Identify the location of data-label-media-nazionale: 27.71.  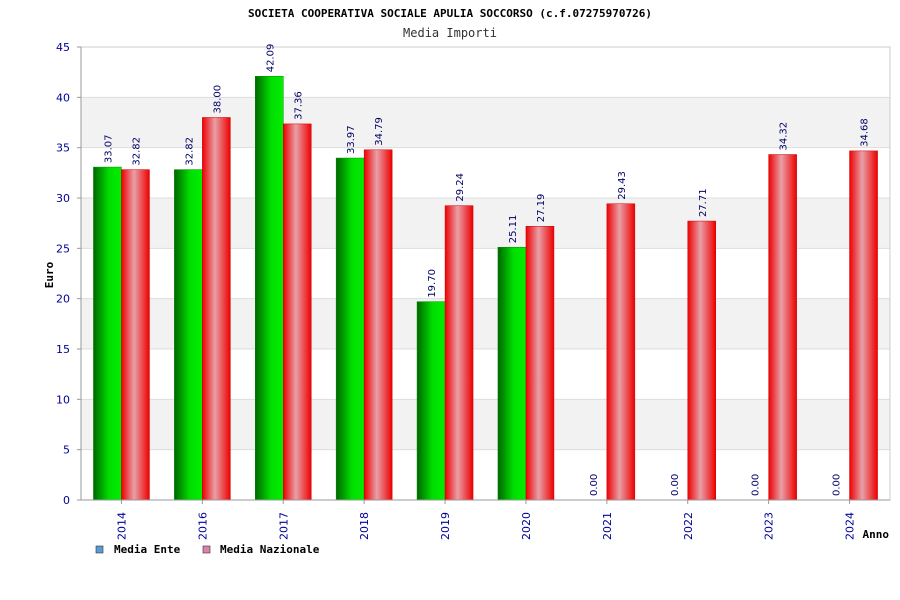
(703, 202).